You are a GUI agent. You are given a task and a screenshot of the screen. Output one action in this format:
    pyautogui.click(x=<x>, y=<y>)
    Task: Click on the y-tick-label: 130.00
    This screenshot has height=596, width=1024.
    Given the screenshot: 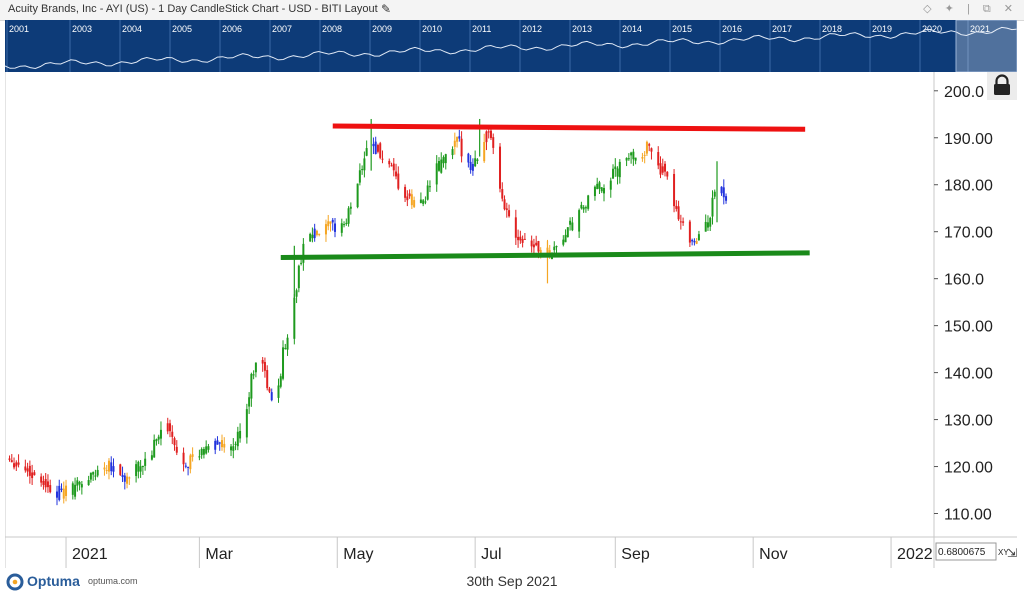 What is the action you would take?
    pyautogui.click(x=968, y=421)
    